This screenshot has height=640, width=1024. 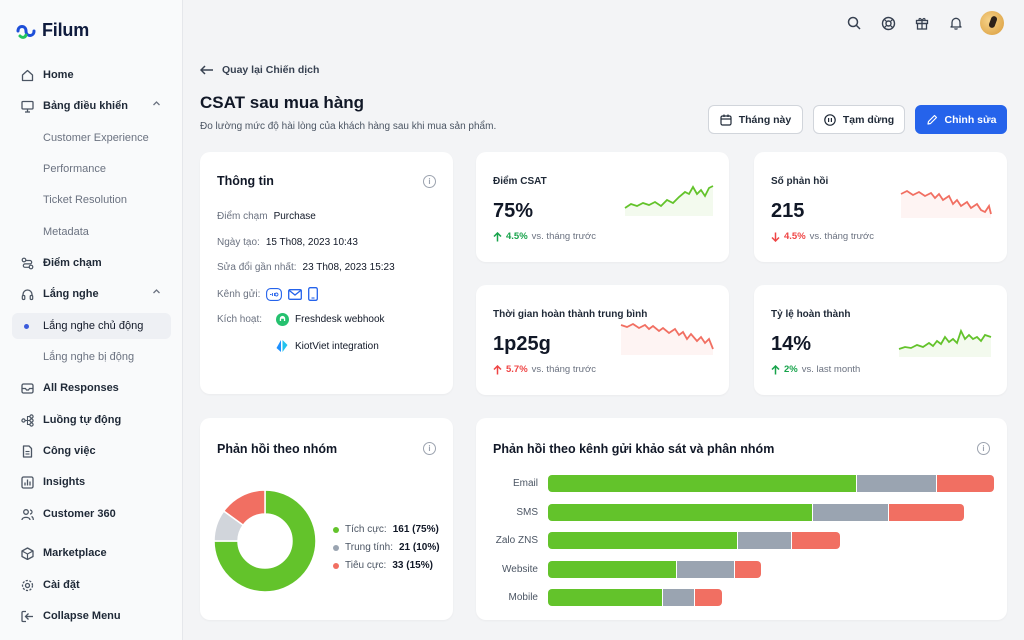 I want to click on chevron-up-icon, so click(x=156, y=293).